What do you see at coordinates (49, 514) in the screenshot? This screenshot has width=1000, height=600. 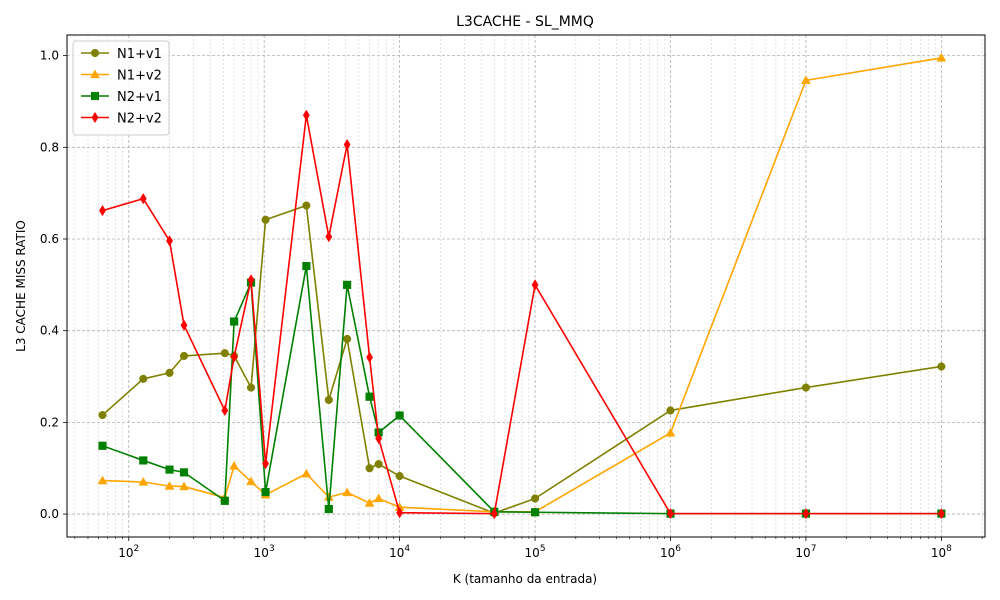 I see `y-tick-label: 0.0` at bounding box center [49, 514].